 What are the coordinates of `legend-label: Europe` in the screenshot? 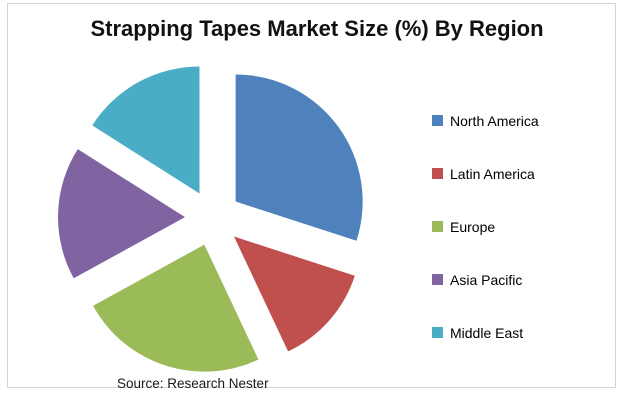 It's located at (473, 226).